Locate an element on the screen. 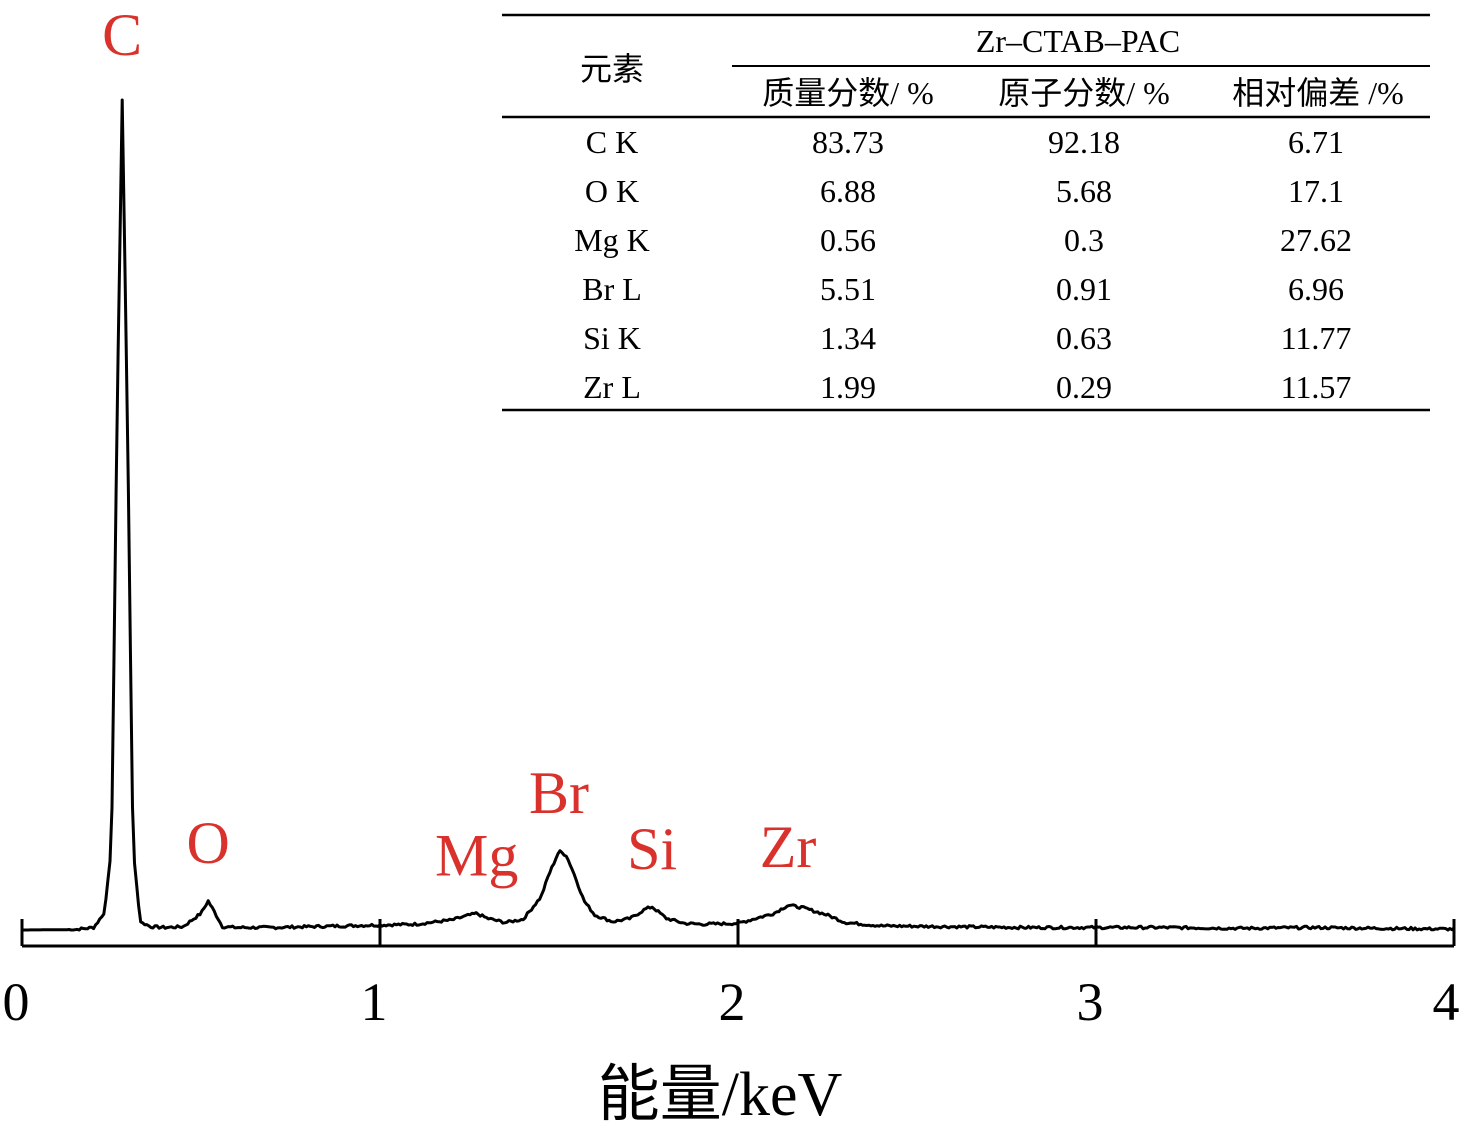  table-group-header: Zr–CTAB–PAC is located at coordinates (1078, 41).